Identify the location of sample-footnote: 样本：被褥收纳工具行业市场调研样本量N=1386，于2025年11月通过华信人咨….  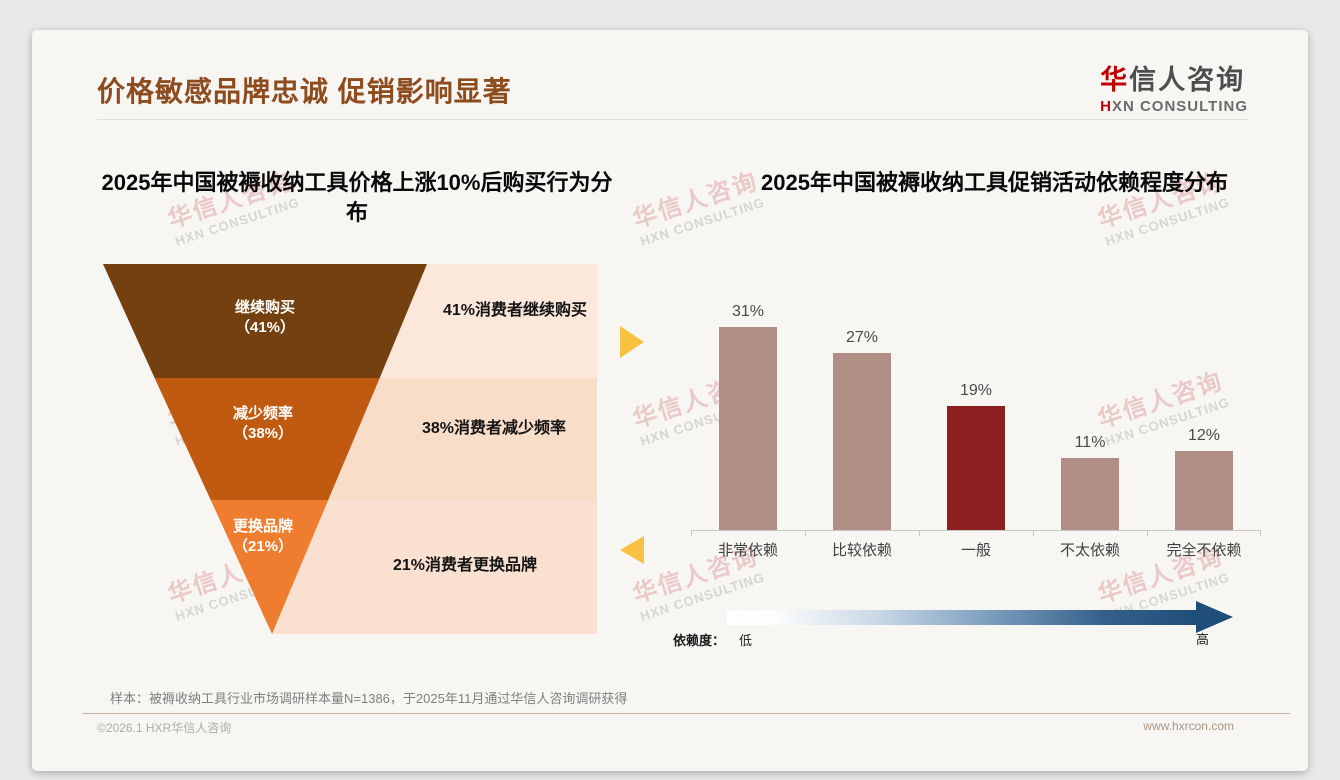
(369, 698).